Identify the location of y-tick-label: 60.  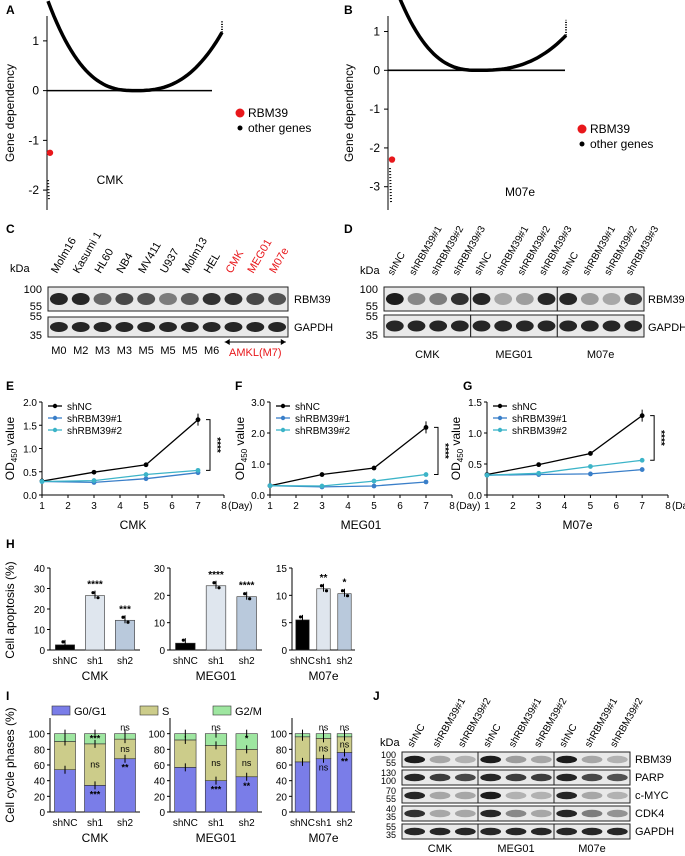
(160, 766).